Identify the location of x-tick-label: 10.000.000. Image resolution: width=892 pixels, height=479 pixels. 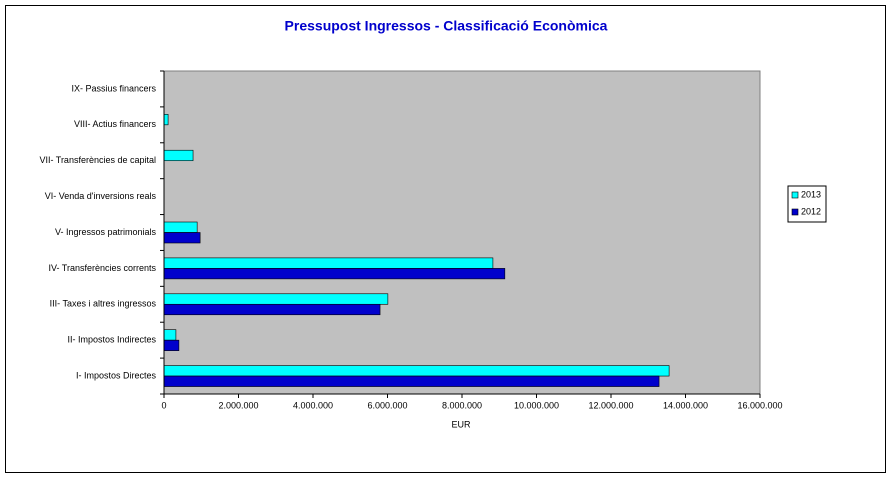
(536, 405).